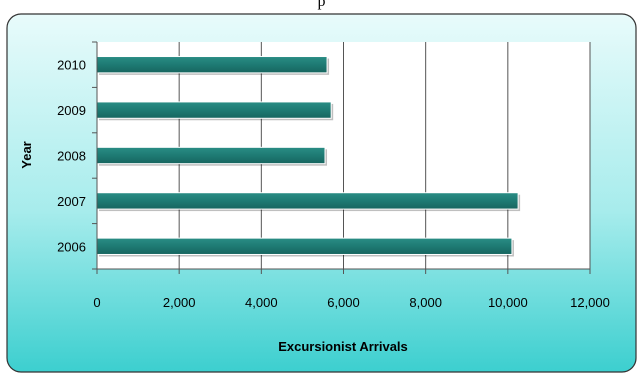 The height and width of the screenshot is (382, 643). What do you see at coordinates (71, 246) in the screenshot?
I see `y-tick-label: 2006` at bounding box center [71, 246].